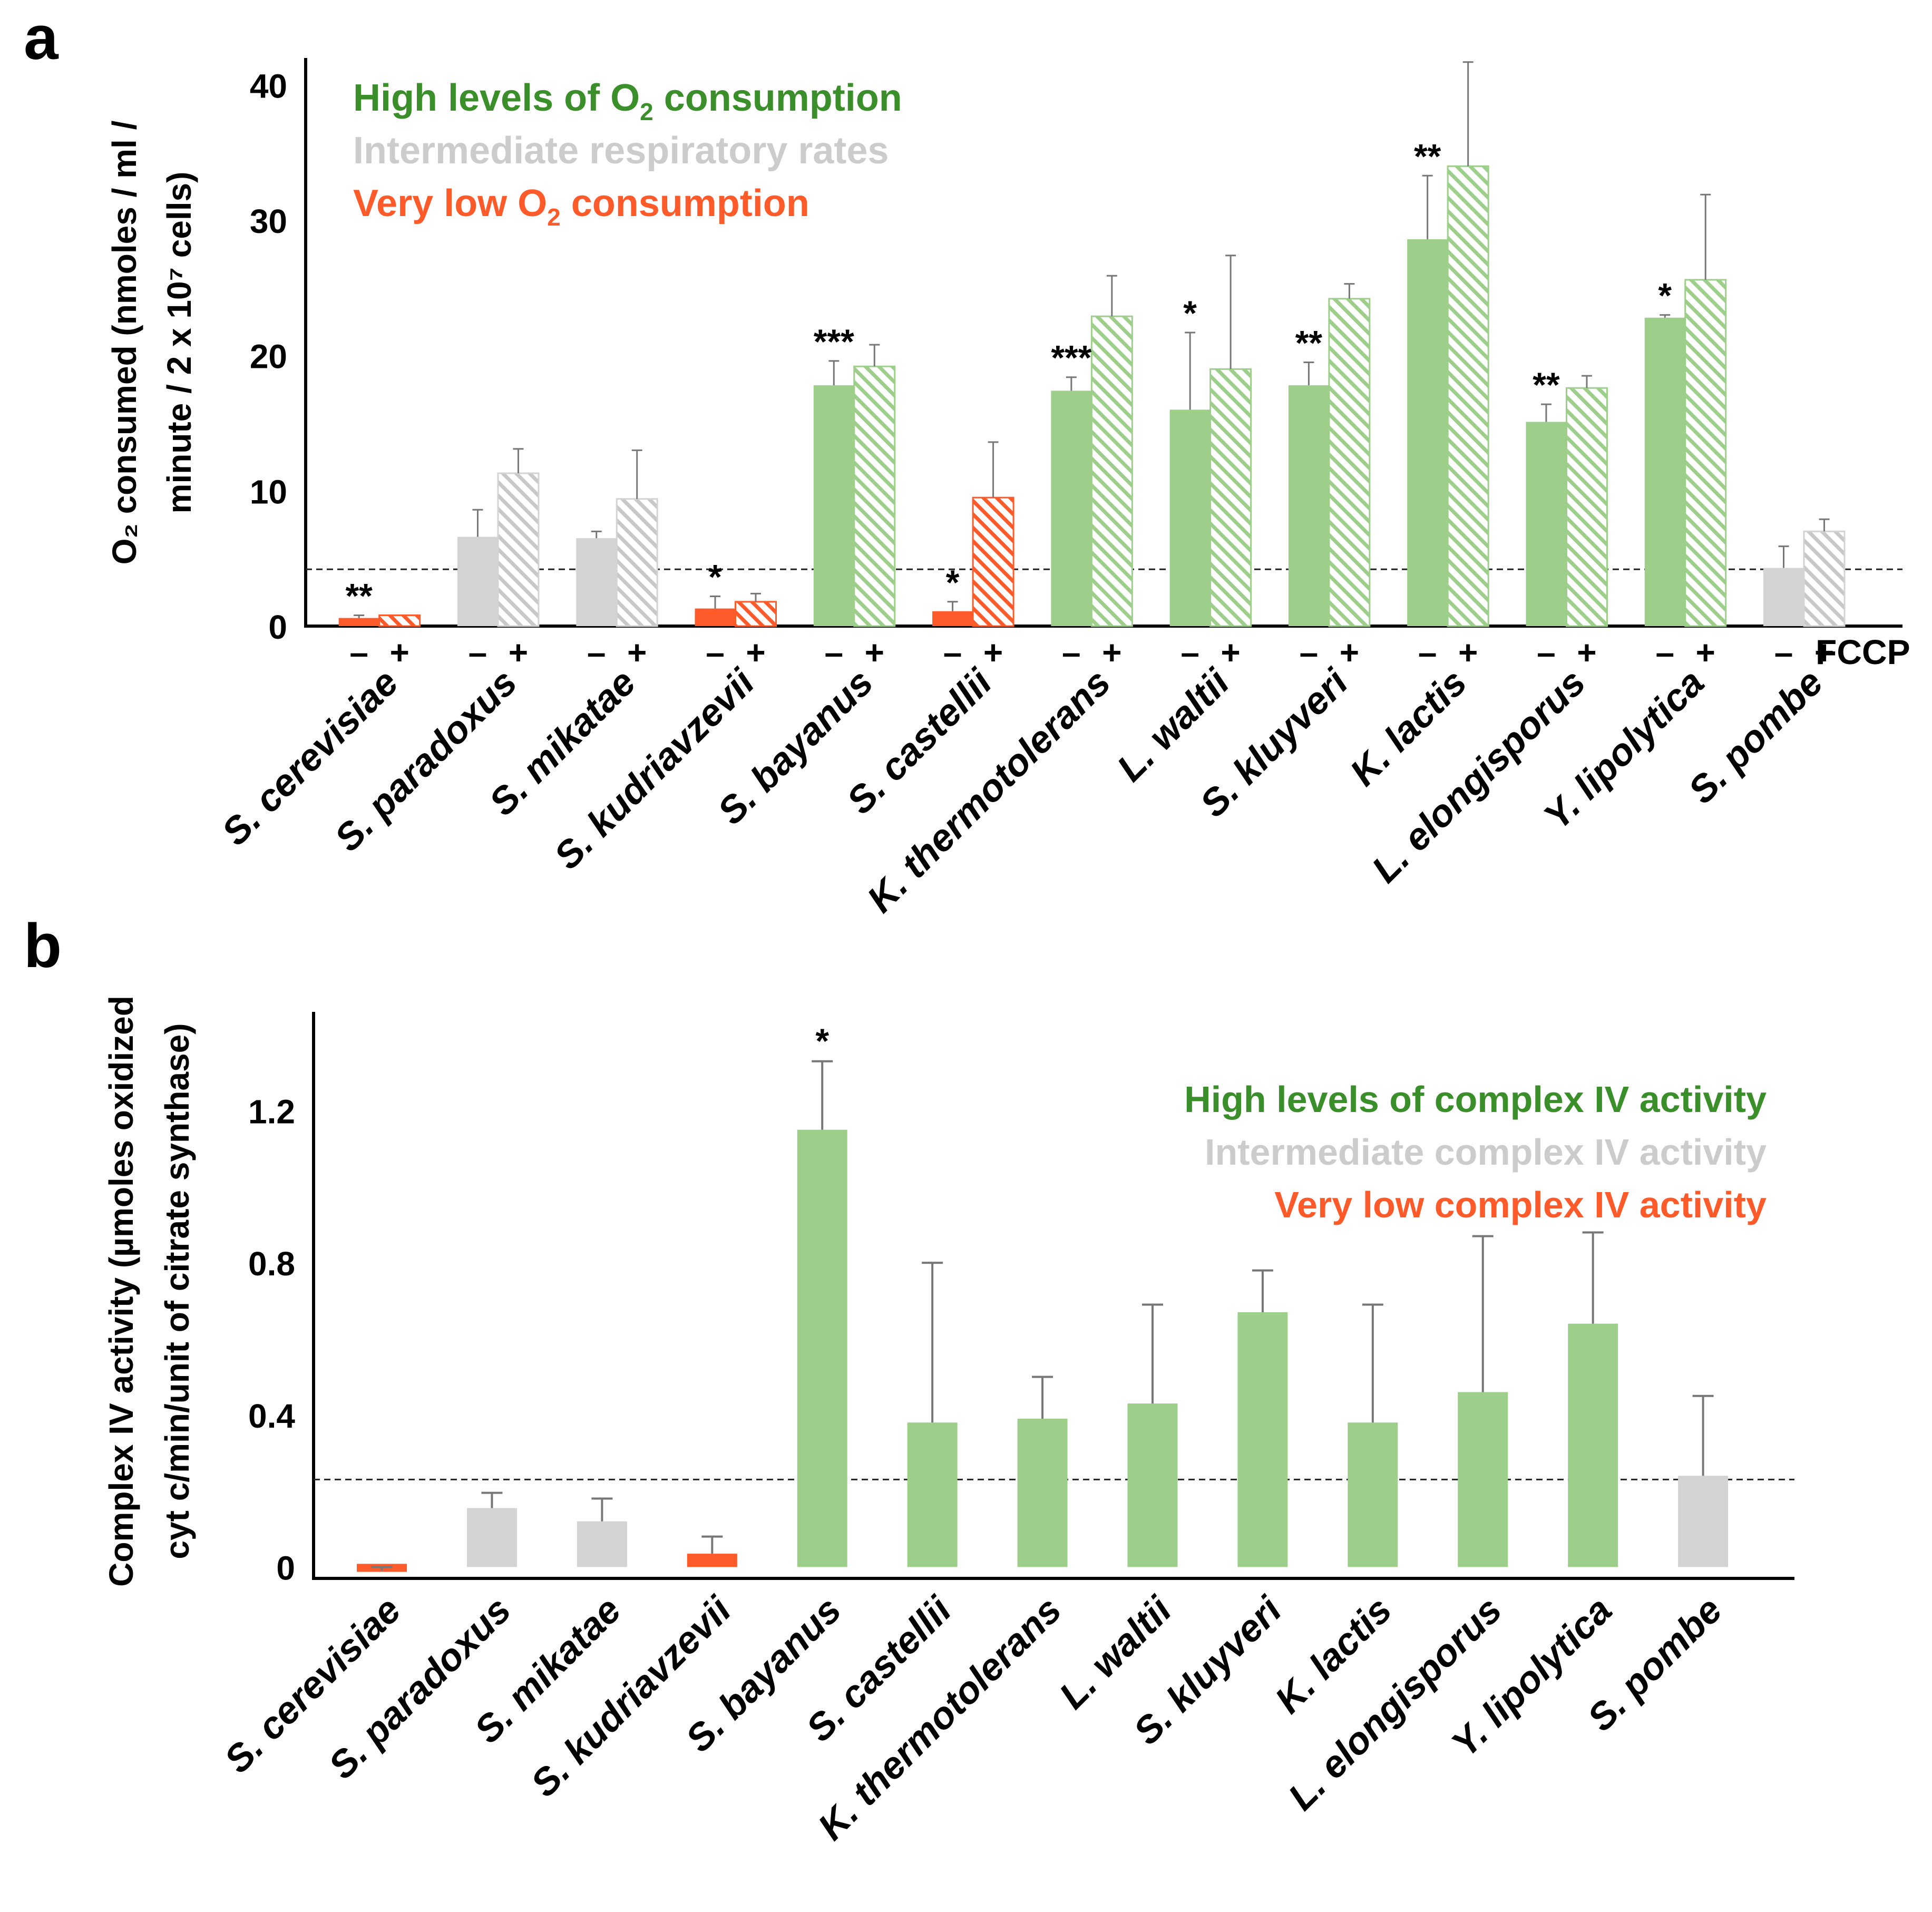  Describe the element at coordinates (627, 101) in the screenshot. I see `legend-entry-a: High levels of O2 consumption` at that location.